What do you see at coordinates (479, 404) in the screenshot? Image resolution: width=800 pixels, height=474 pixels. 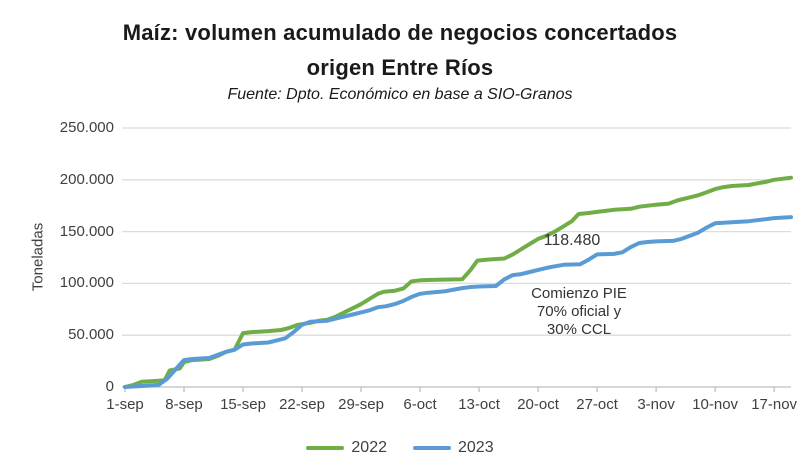 I see `x-tick-label: 13-oct` at bounding box center [479, 404].